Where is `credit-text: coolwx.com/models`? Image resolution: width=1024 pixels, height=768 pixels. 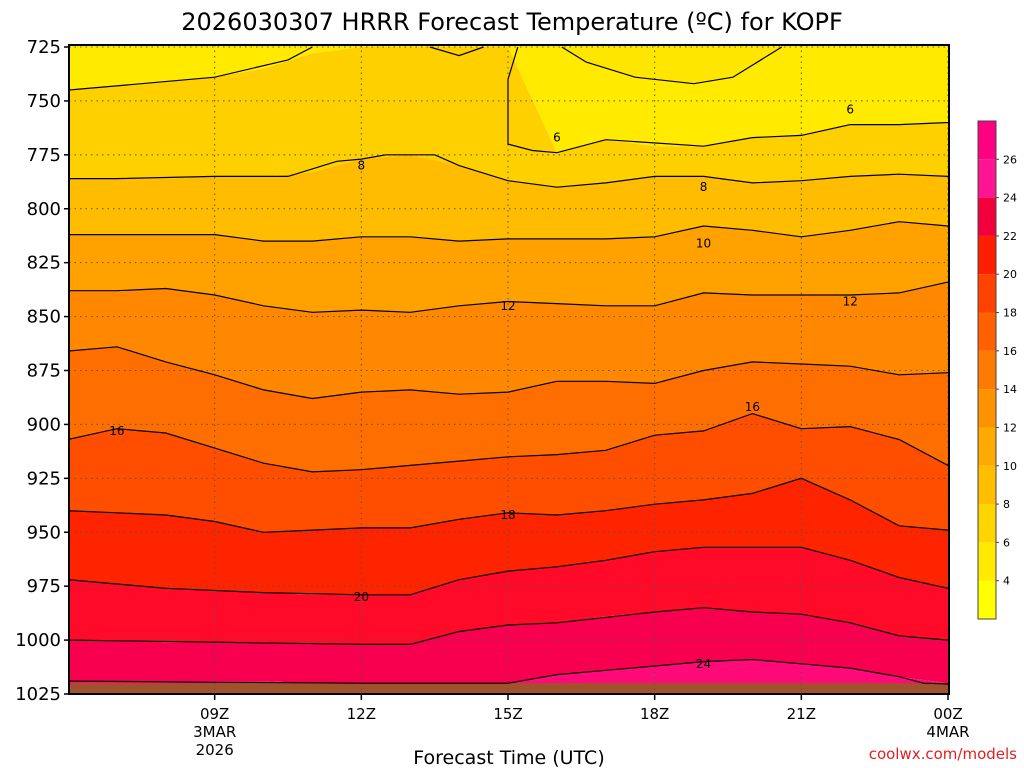 credit-text: coolwx.com/models is located at coordinates (943, 754).